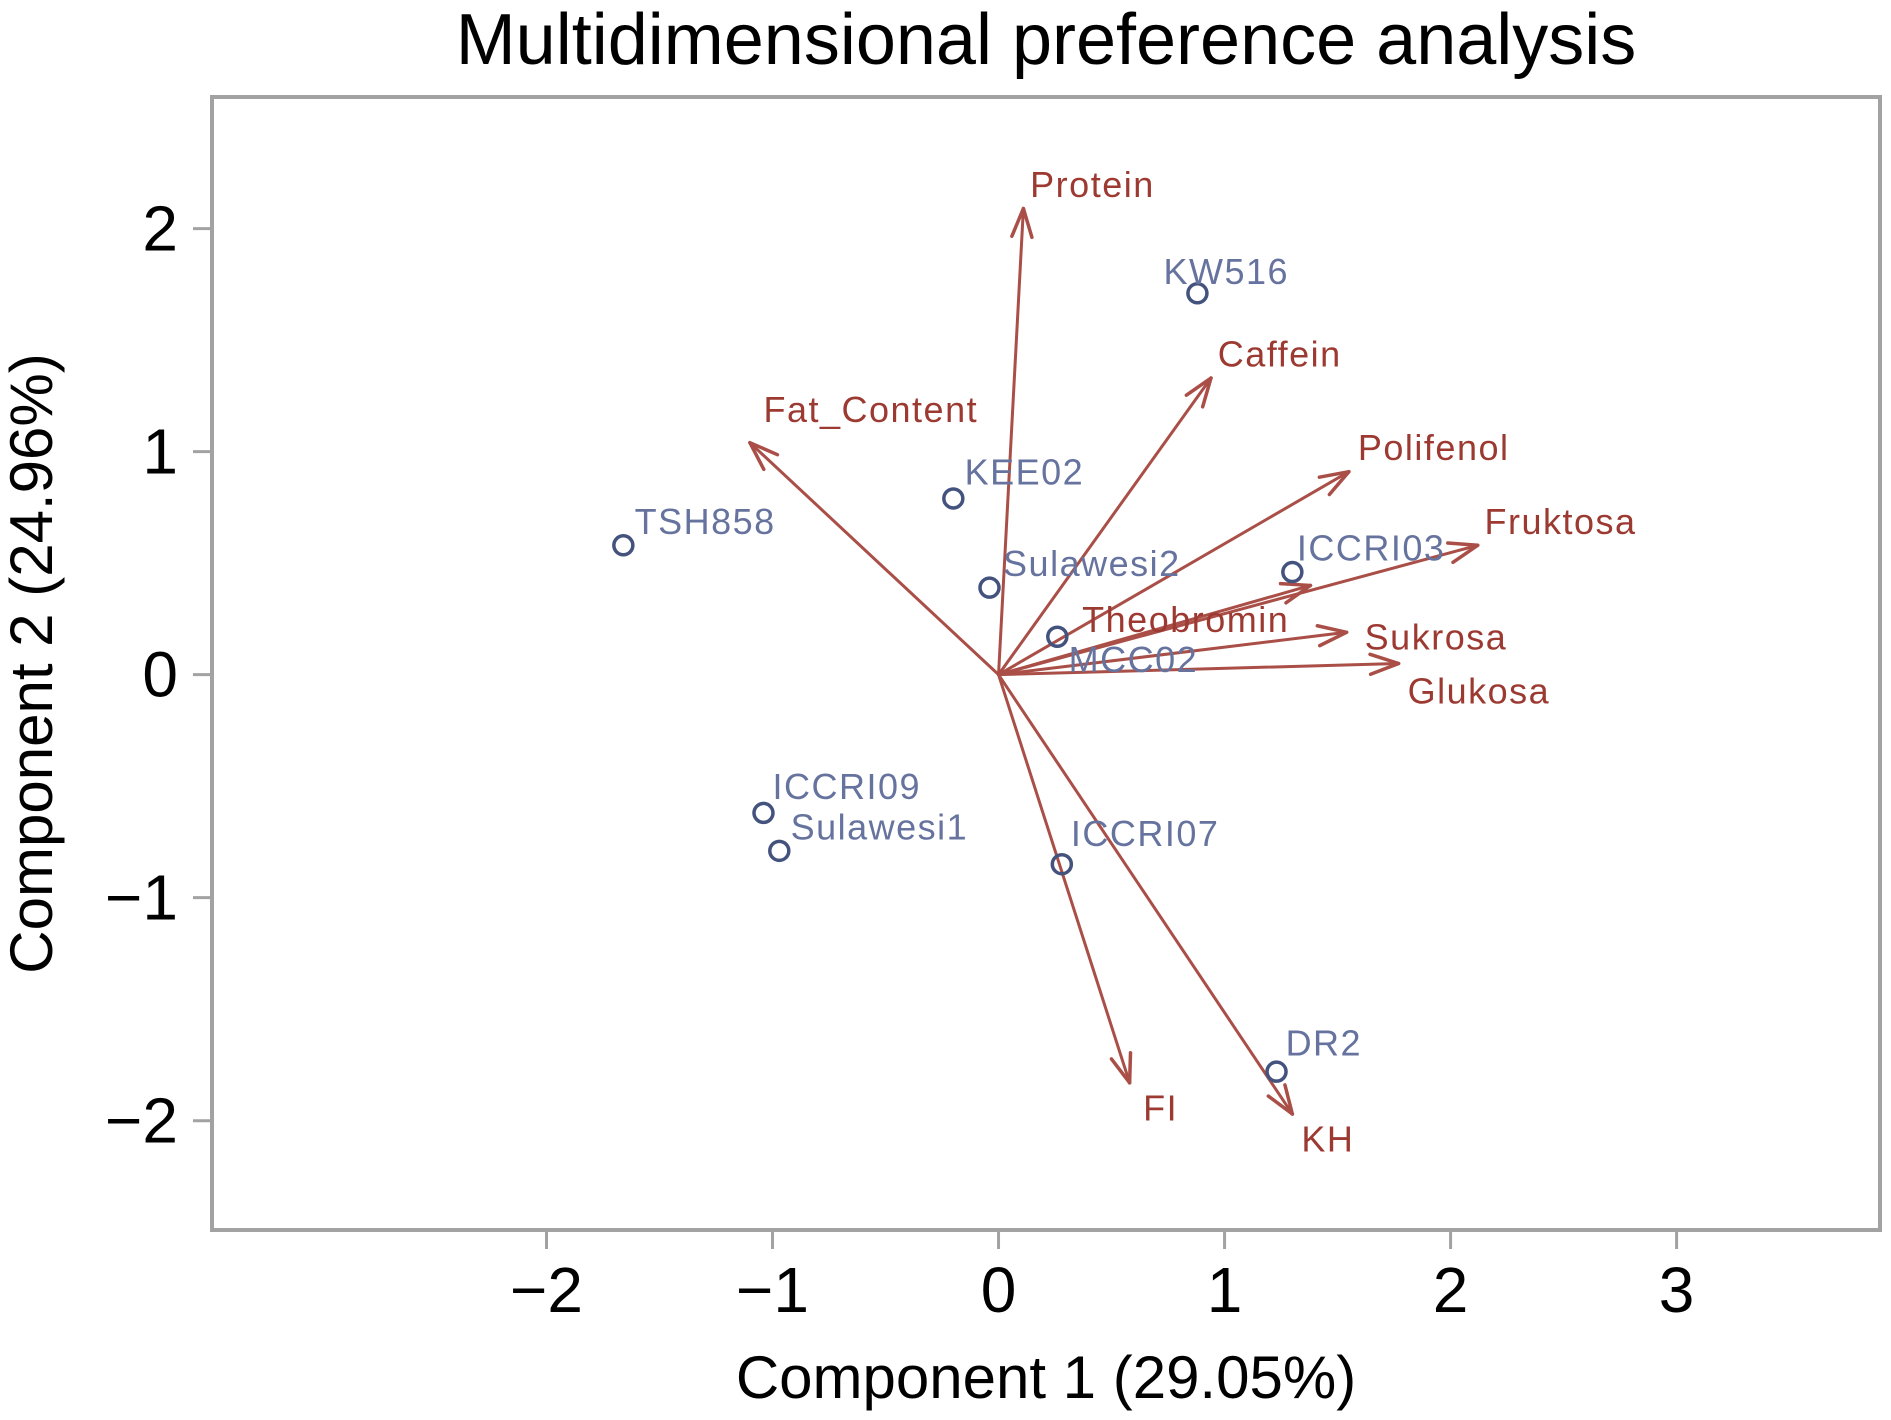  What do you see at coordinates (1197, 293) in the screenshot?
I see `sample-marker-kw516` at bounding box center [1197, 293].